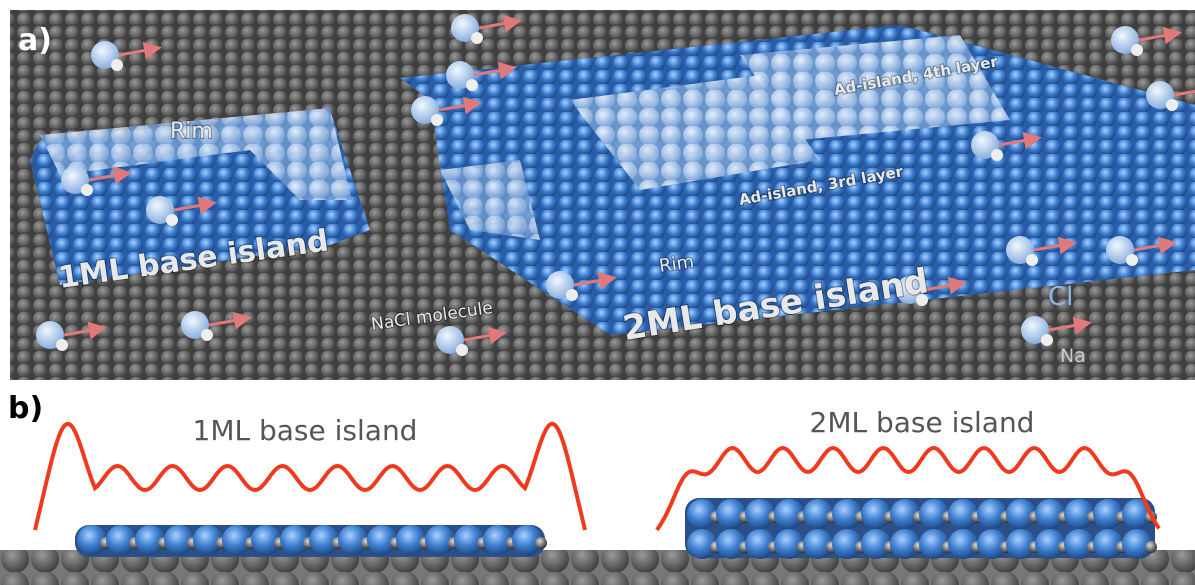 Image resolution: width=1195 pixels, height=585 pixels. Describe the element at coordinates (1060, 297) in the screenshot. I see `label: Cl` at that location.